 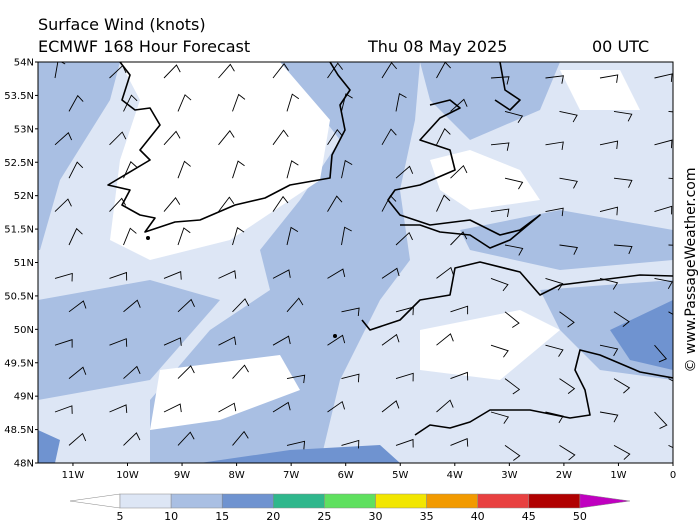 What do you see at coordinates (148, 238) in the screenshot?
I see `island-fastnet` at bounding box center [148, 238].